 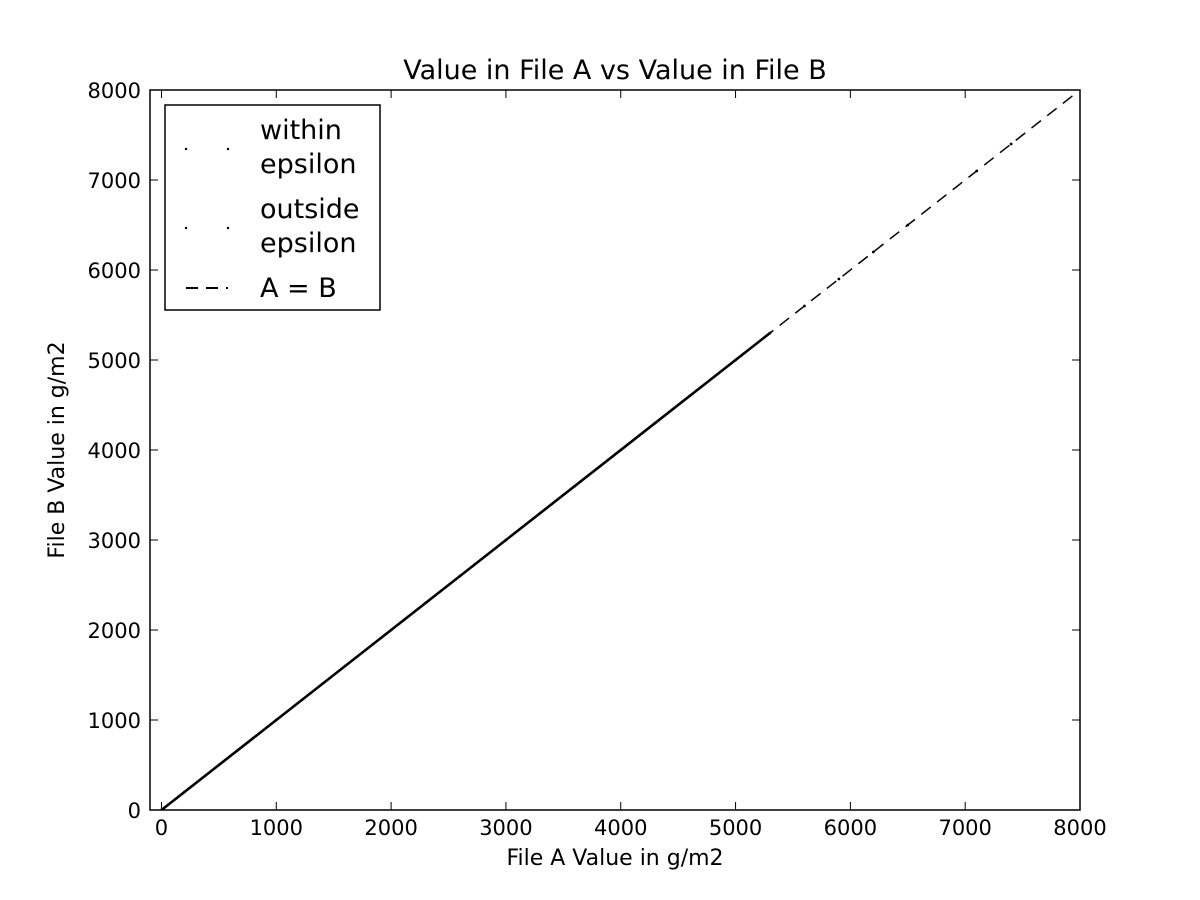 I want to click on y-tick-label: 8000, so click(x=114, y=91).